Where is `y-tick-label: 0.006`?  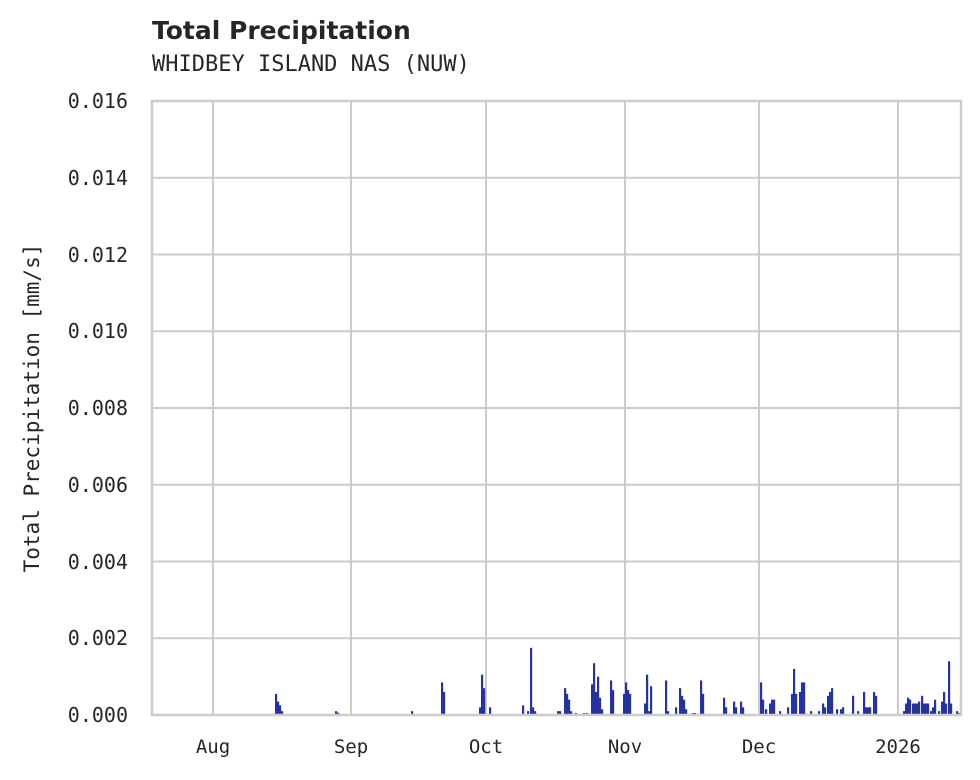 y-tick-label: 0.006 is located at coordinates (97, 484).